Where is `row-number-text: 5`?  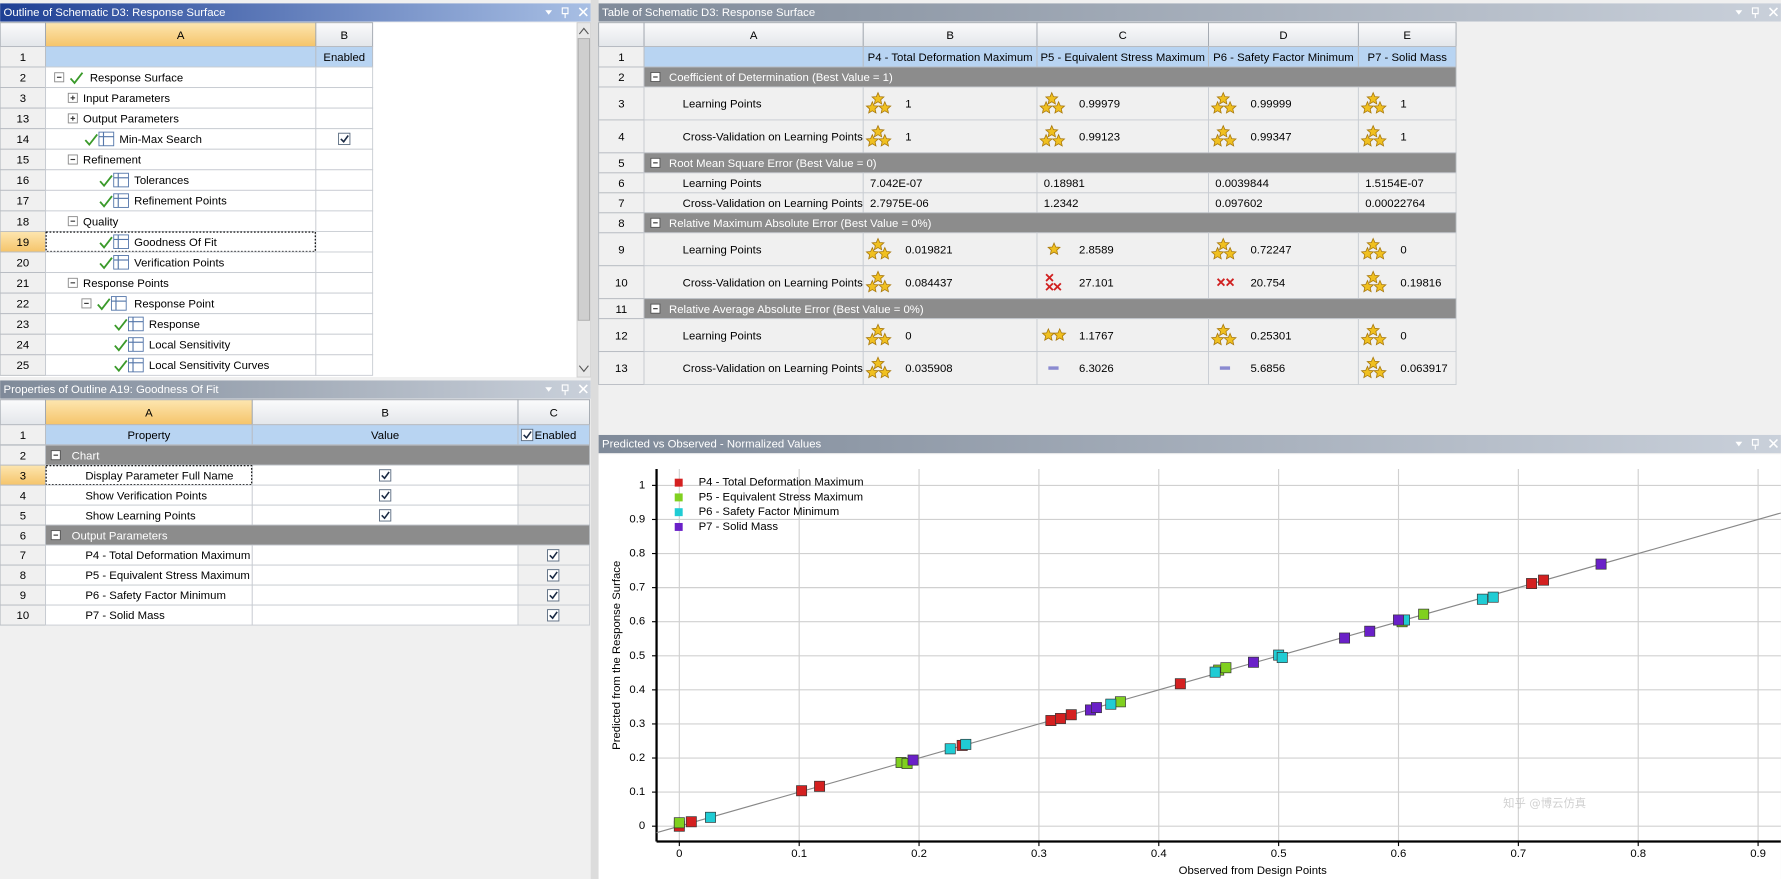
row-number-text: 5 is located at coordinates (621, 164).